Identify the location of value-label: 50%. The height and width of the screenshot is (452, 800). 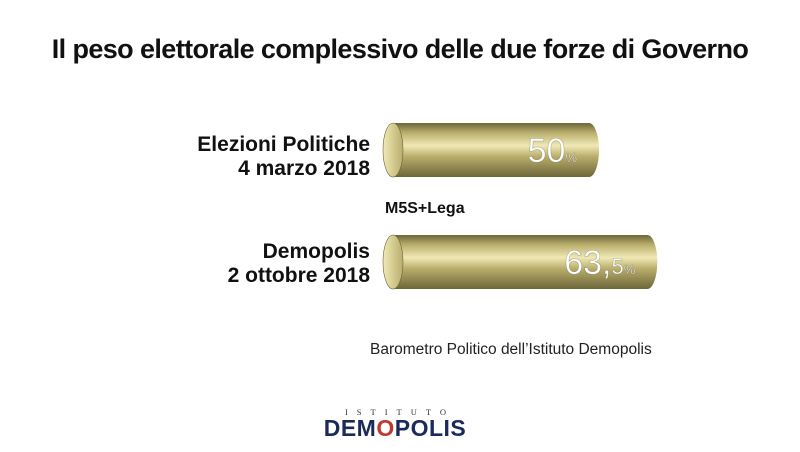
(553, 151).